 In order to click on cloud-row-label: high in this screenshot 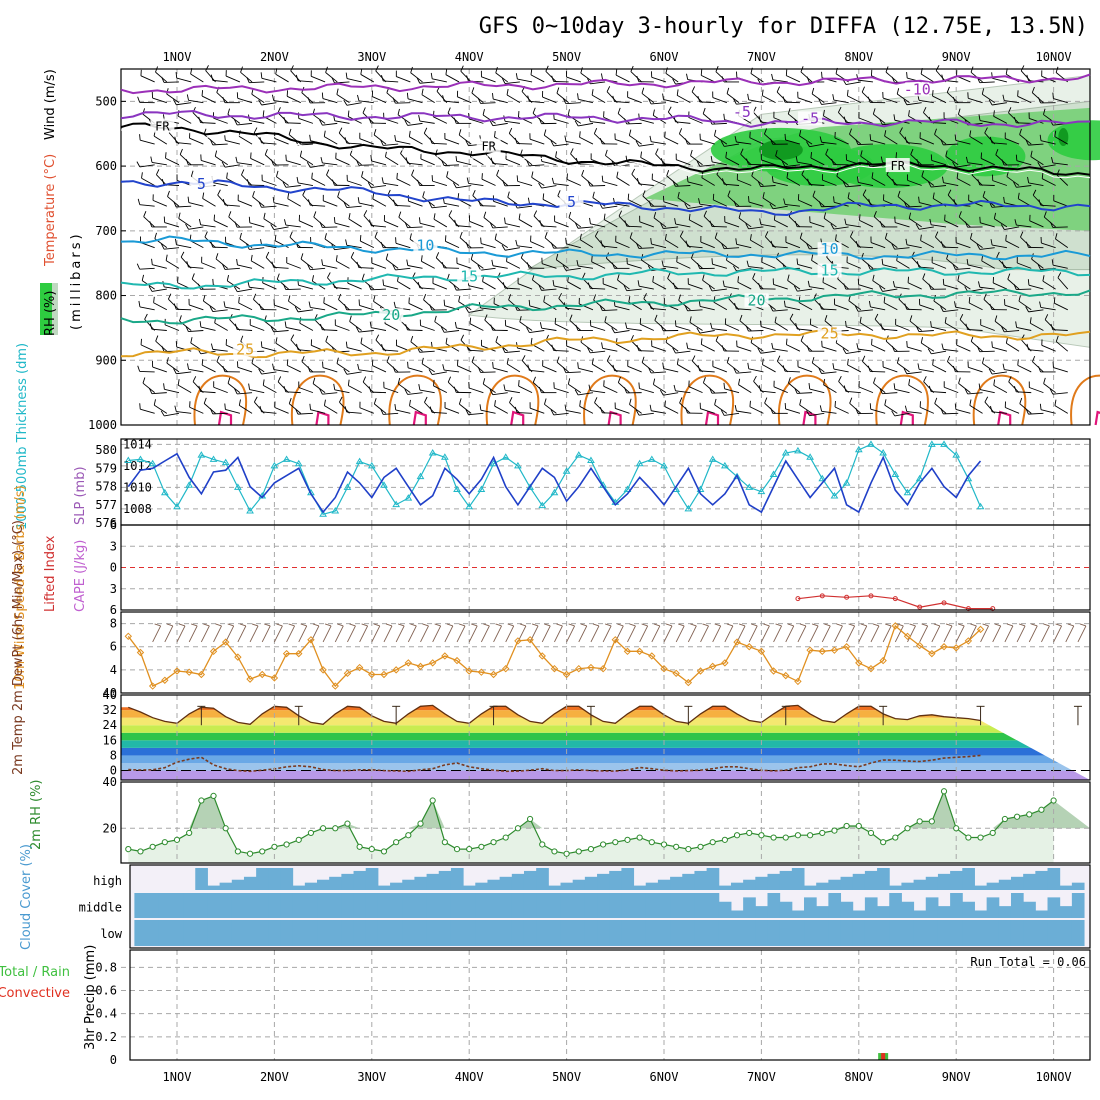, I will do `click(107, 881)`.